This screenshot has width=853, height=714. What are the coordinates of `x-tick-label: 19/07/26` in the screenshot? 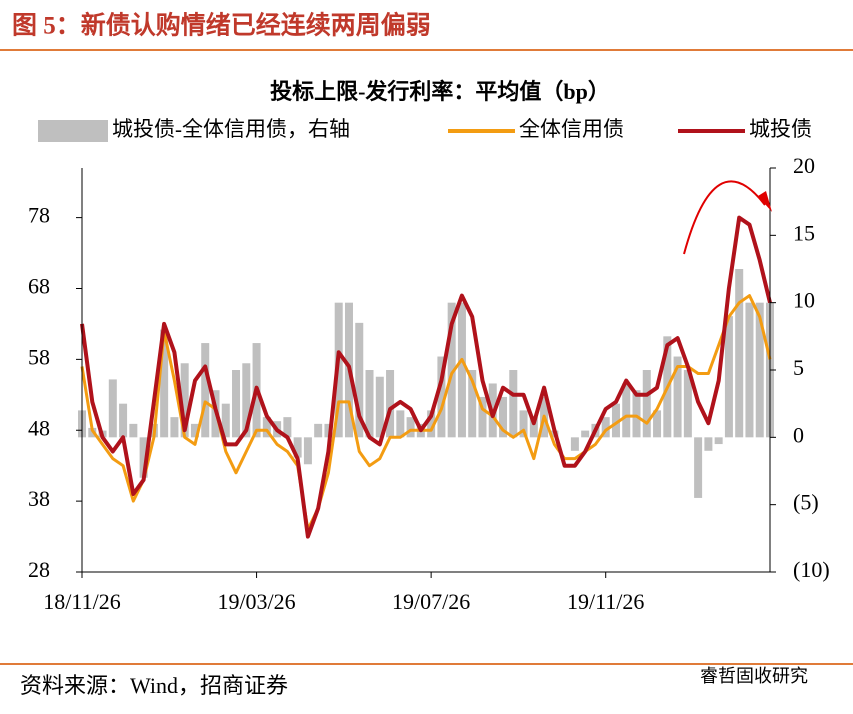 It's located at (431, 601).